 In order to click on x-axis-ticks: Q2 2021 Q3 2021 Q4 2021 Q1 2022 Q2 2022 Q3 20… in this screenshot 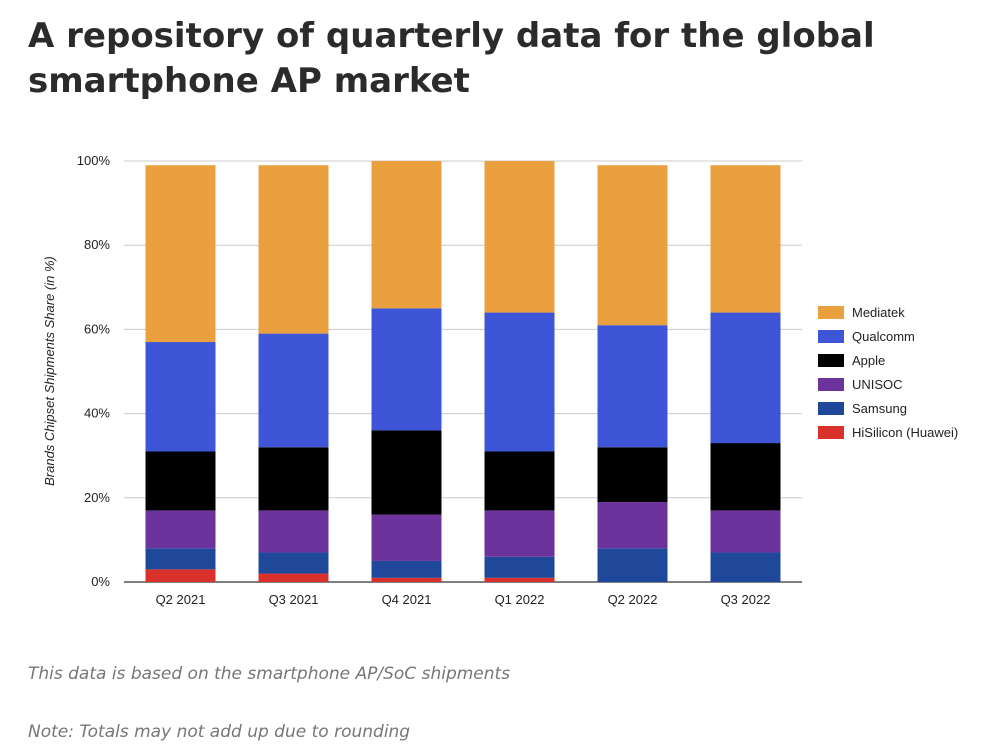, I will do `click(463, 599)`.